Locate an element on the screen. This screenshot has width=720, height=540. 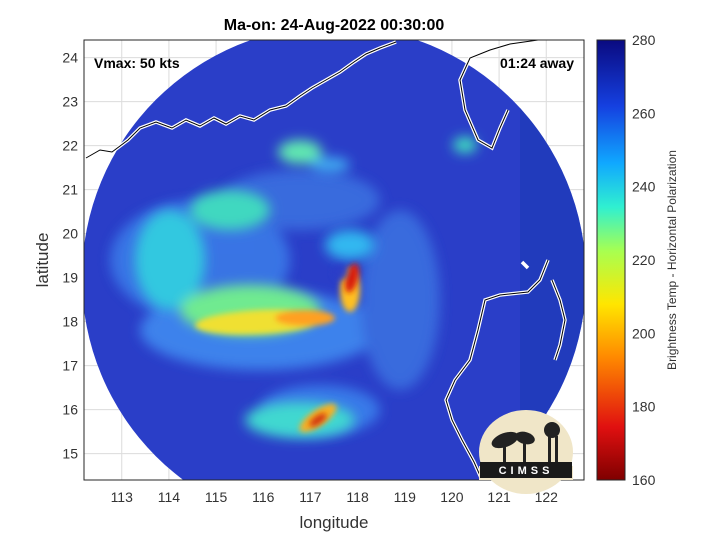
y-tick-label: 17 is located at coordinates (70, 366).